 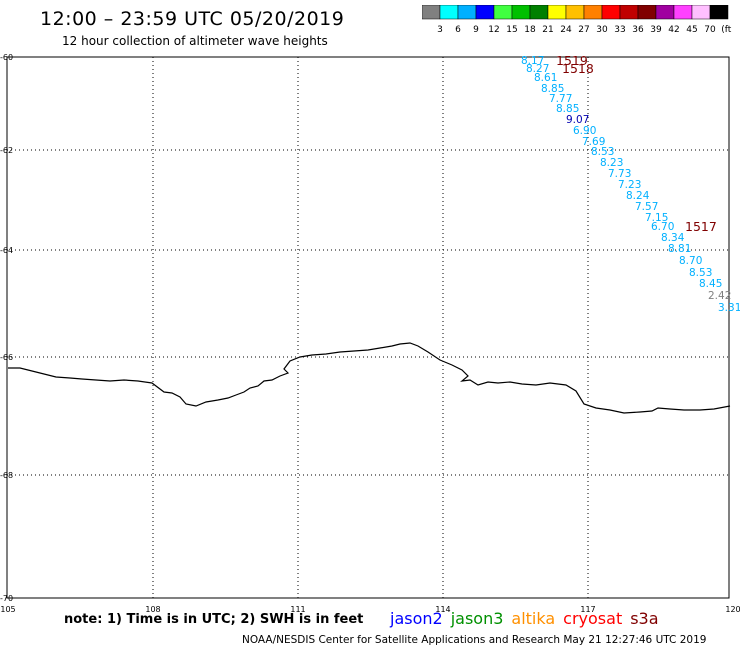 I want to click on antarctic-coastline, so click(x=369, y=378).